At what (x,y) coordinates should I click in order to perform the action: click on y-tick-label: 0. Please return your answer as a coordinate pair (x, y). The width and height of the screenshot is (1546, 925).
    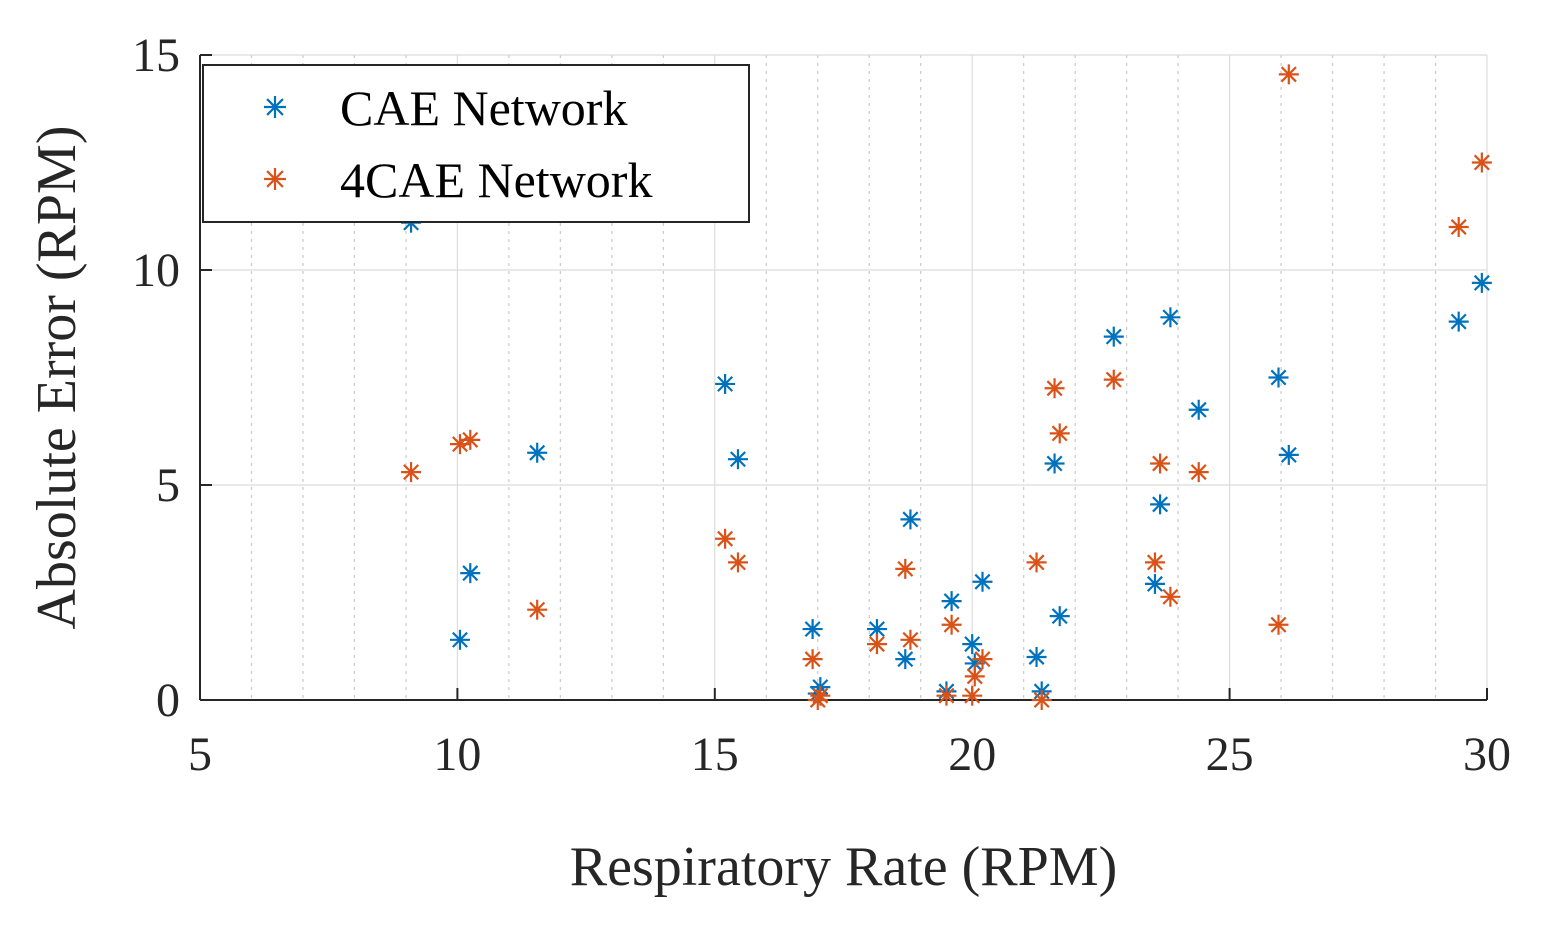
    Looking at the image, I should click on (168, 700).